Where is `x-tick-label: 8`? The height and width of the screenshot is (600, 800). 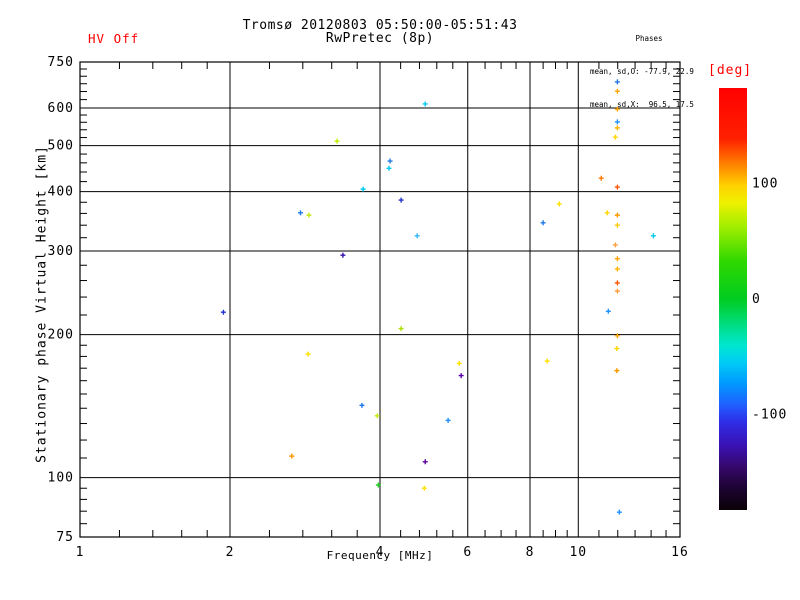
x-tick-label: 8 is located at coordinates (530, 552).